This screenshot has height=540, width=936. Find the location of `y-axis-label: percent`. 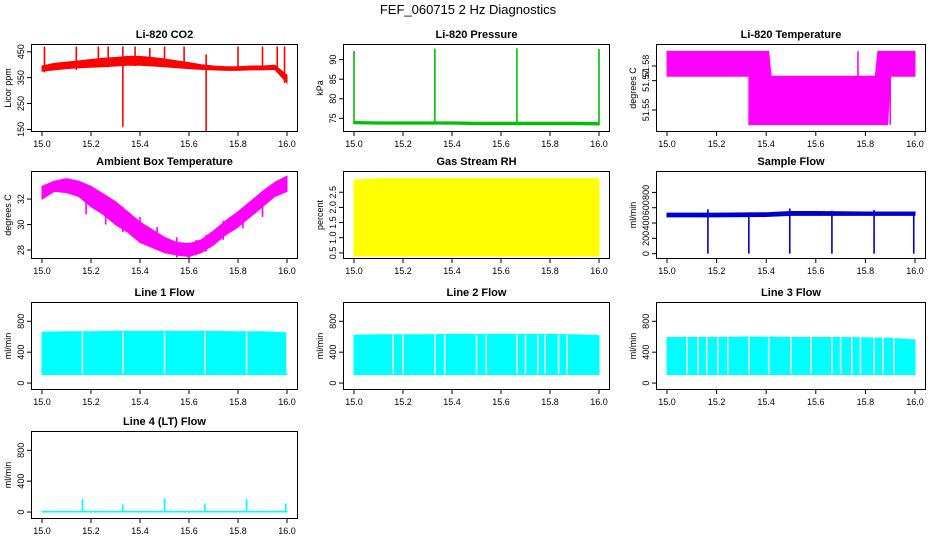

y-axis-label: percent is located at coordinates (320, 214).